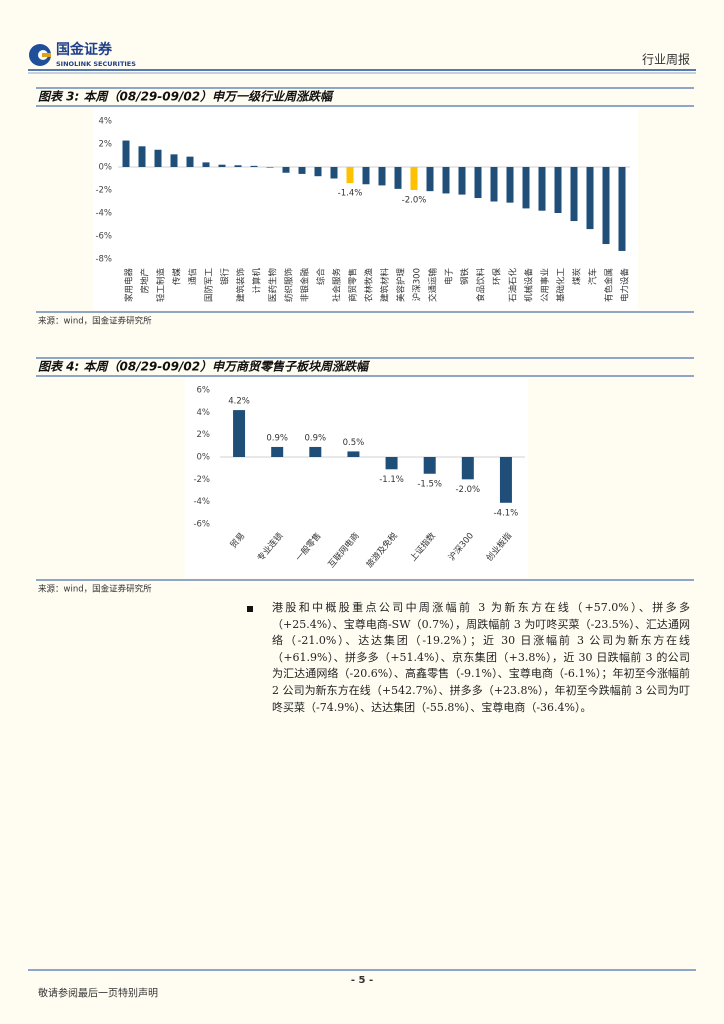 The height and width of the screenshot is (1024, 724). Describe the element at coordinates (350, 194) in the screenshot. I see `value-label: -1.4%` at that location.